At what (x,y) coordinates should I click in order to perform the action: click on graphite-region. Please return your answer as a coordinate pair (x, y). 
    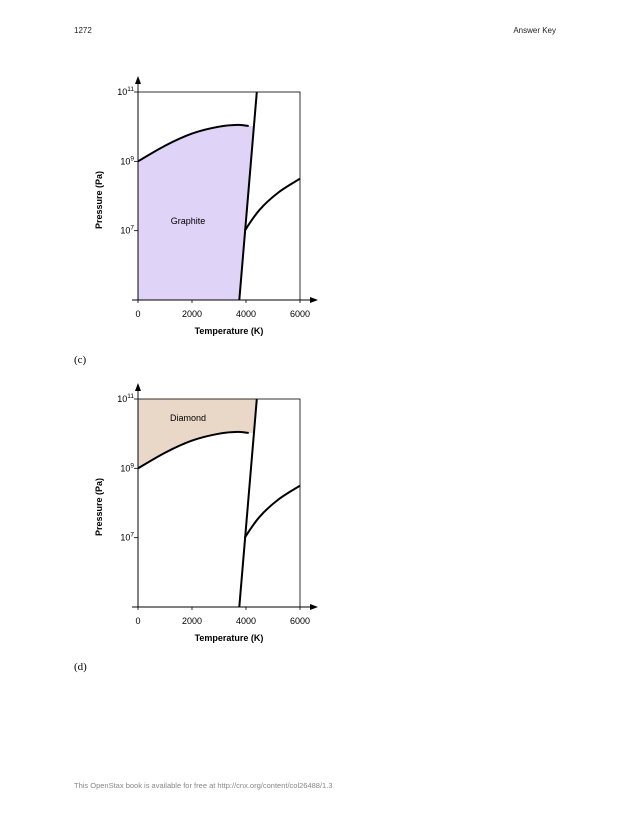
    Looking at the image, I should click on (196, 212).